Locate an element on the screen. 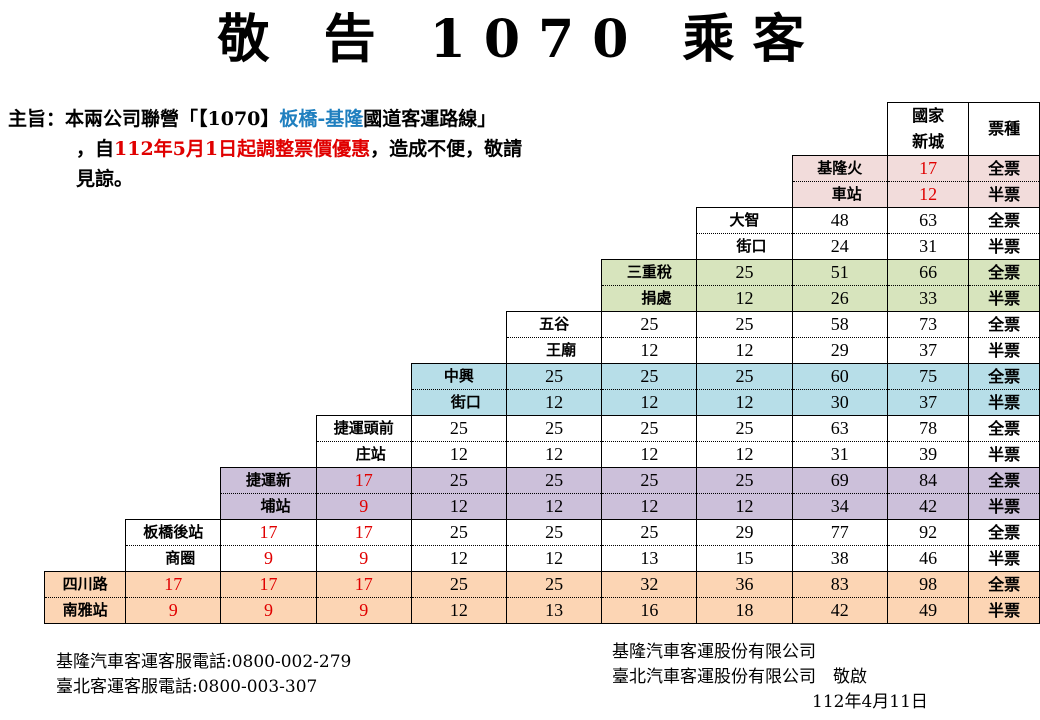 The image size is (1040, 720). fare-cell: 66 is located at coordinates (928, 272).